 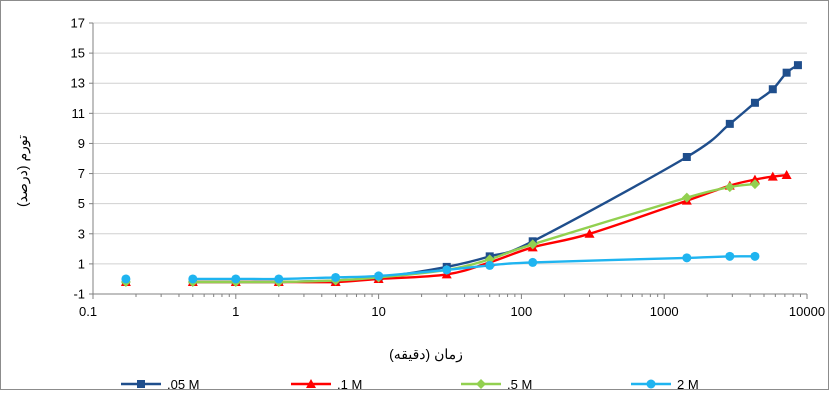 I want to click on y-tick-label: 7, so click(x=81, y=173).